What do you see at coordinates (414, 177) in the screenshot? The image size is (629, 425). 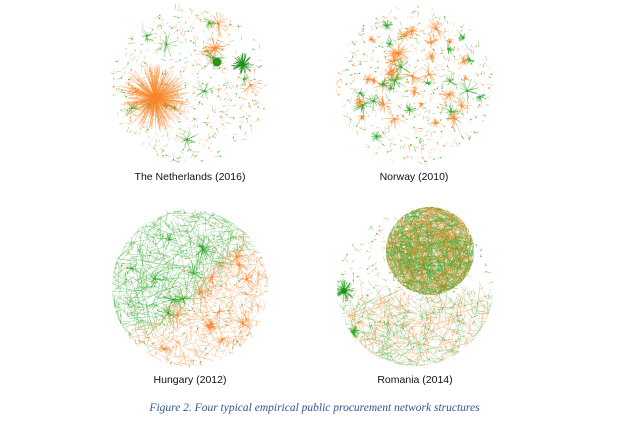 I see `panel-label-norway: Norway (2010)` at bounding box center [414, 177].